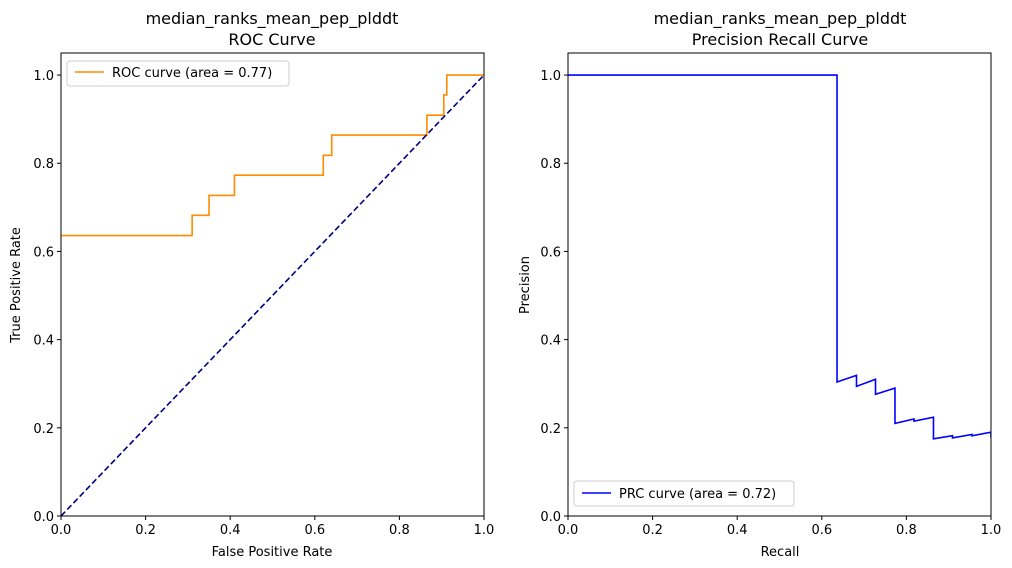 The width and height of the screenshot is (1012, 568). Describe the element at coordinates (272, 552) in the screenshot. I see `roc-x-axis-label: False Positive Rate` at that location.